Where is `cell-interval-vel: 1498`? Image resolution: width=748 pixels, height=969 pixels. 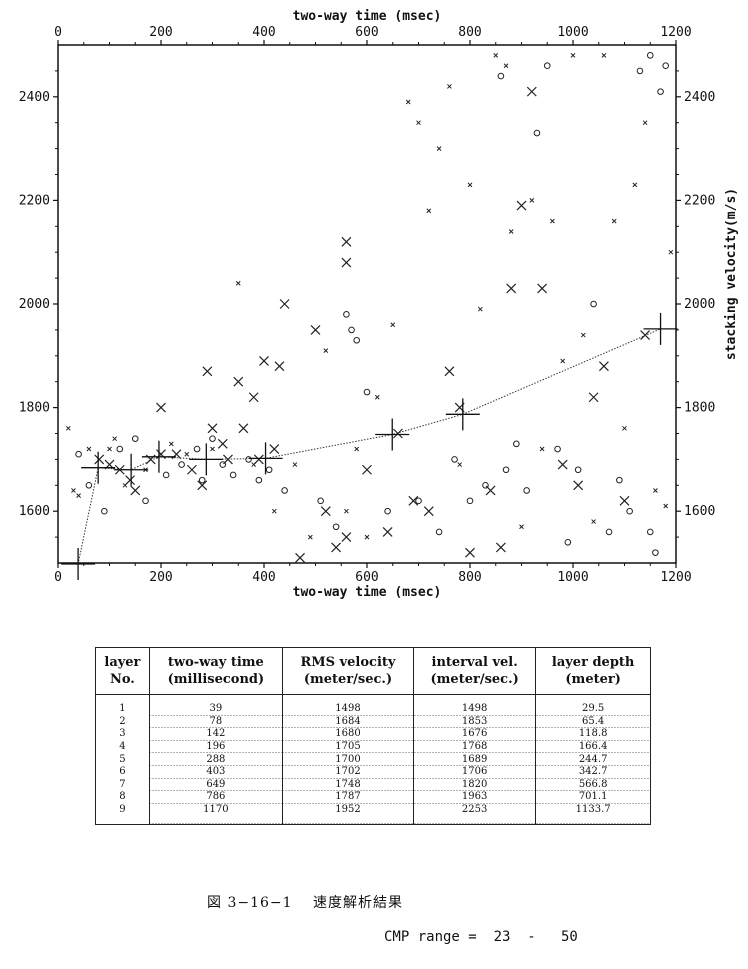 cell-interval-vel: 1498 is located at coordinates (475, 705).